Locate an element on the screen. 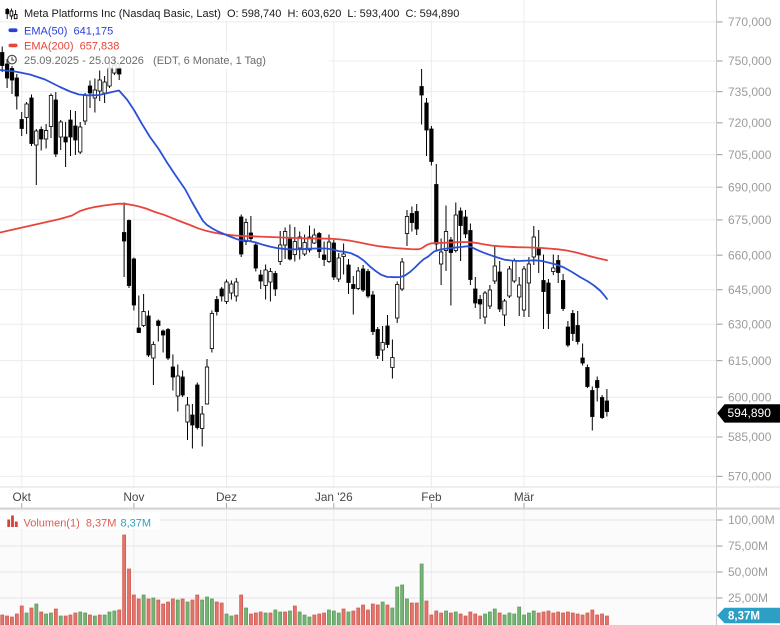 Image resolution: width=780 pixels, height=625 pixels. svg-text: Feb is located at coordinates (431, 497).